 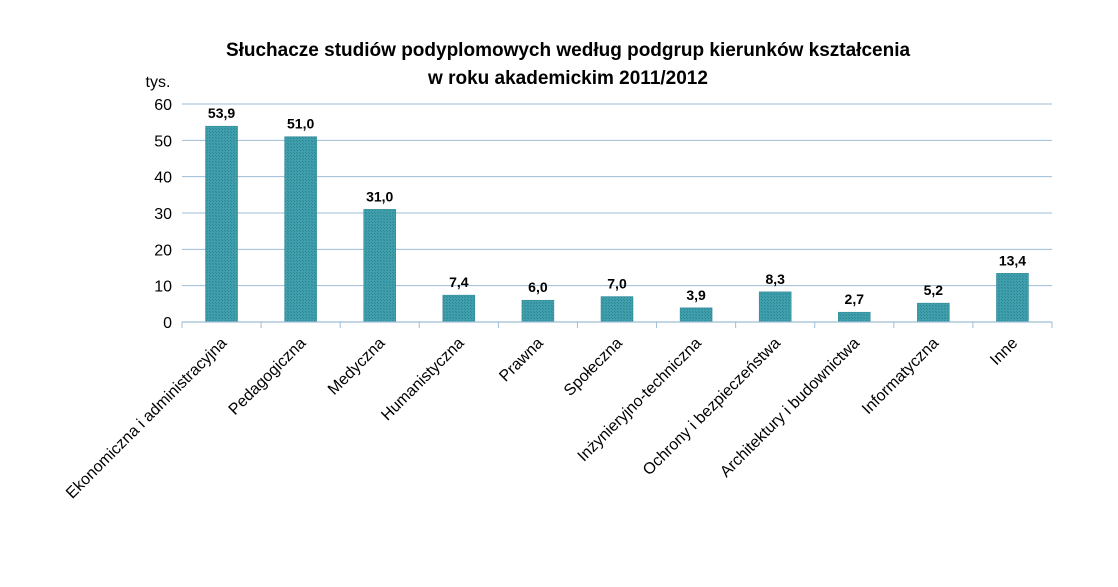 What do you see at coordinates (521, 360) in the screenshot?
I see `category-label: Prawna` at bounding box center [521, 360].